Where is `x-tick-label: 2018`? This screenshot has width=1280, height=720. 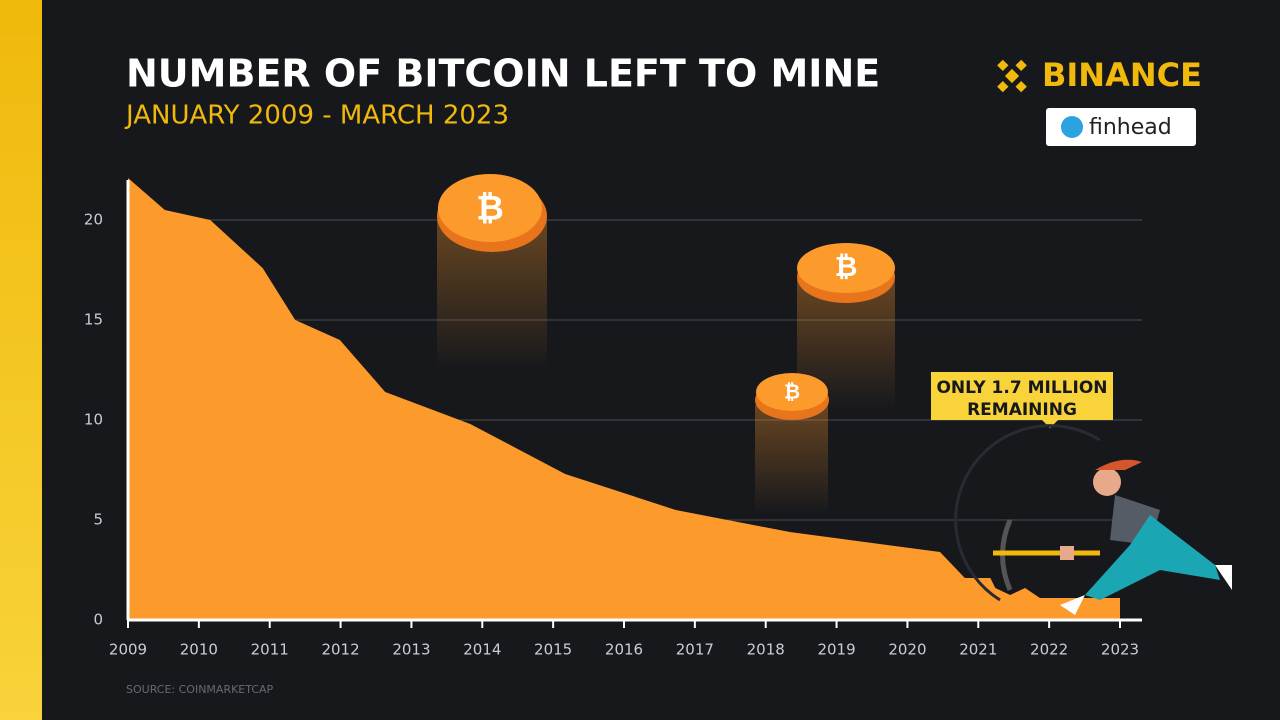
x-tick-label: 2018 is located at coordinates (766, 650).